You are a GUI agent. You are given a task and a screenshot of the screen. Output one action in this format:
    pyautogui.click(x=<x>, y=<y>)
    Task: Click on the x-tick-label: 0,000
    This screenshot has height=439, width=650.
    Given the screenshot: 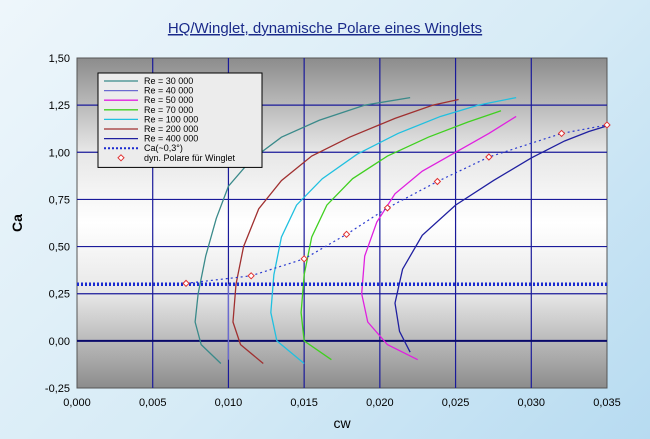 What is the action you would take?
    pyautogui.click(x=77, y=403)
    